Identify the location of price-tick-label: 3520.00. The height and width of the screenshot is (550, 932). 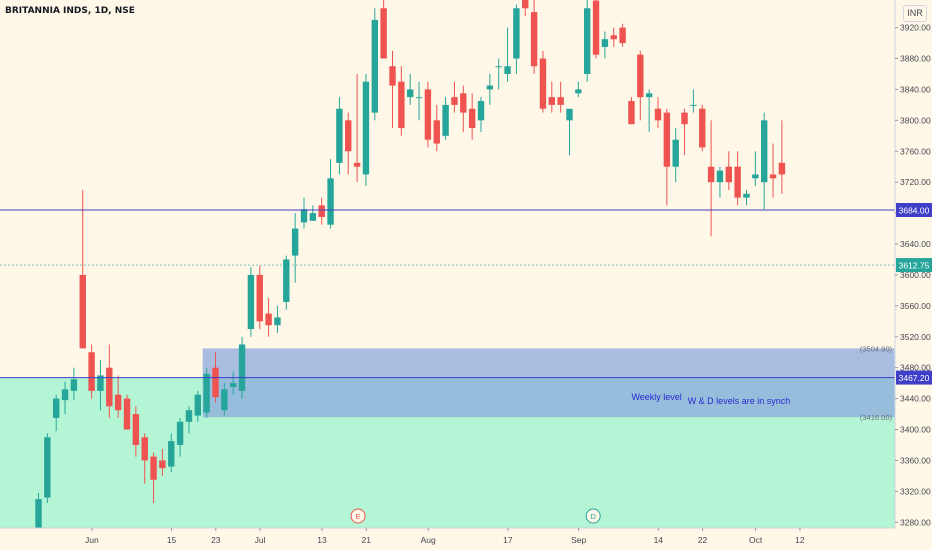
(915, 337).